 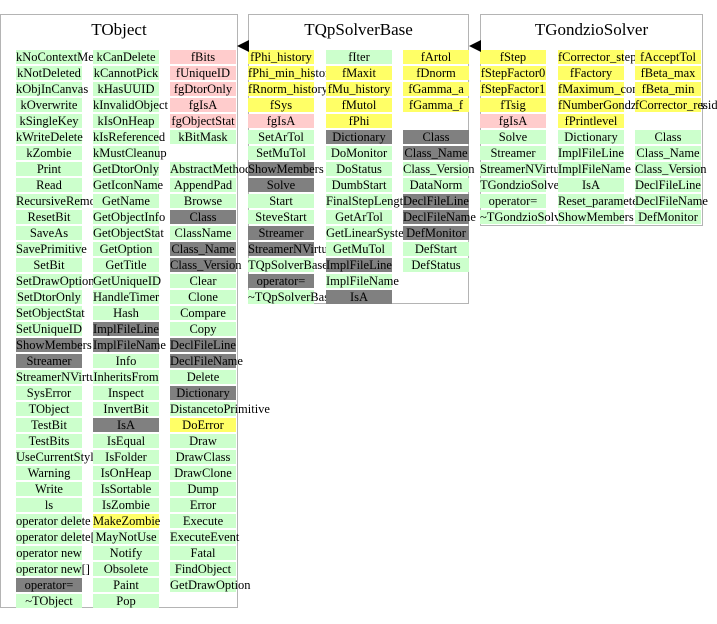 I want to click on class-member: DistancetoPrimitive, so click(x=220, y=409).